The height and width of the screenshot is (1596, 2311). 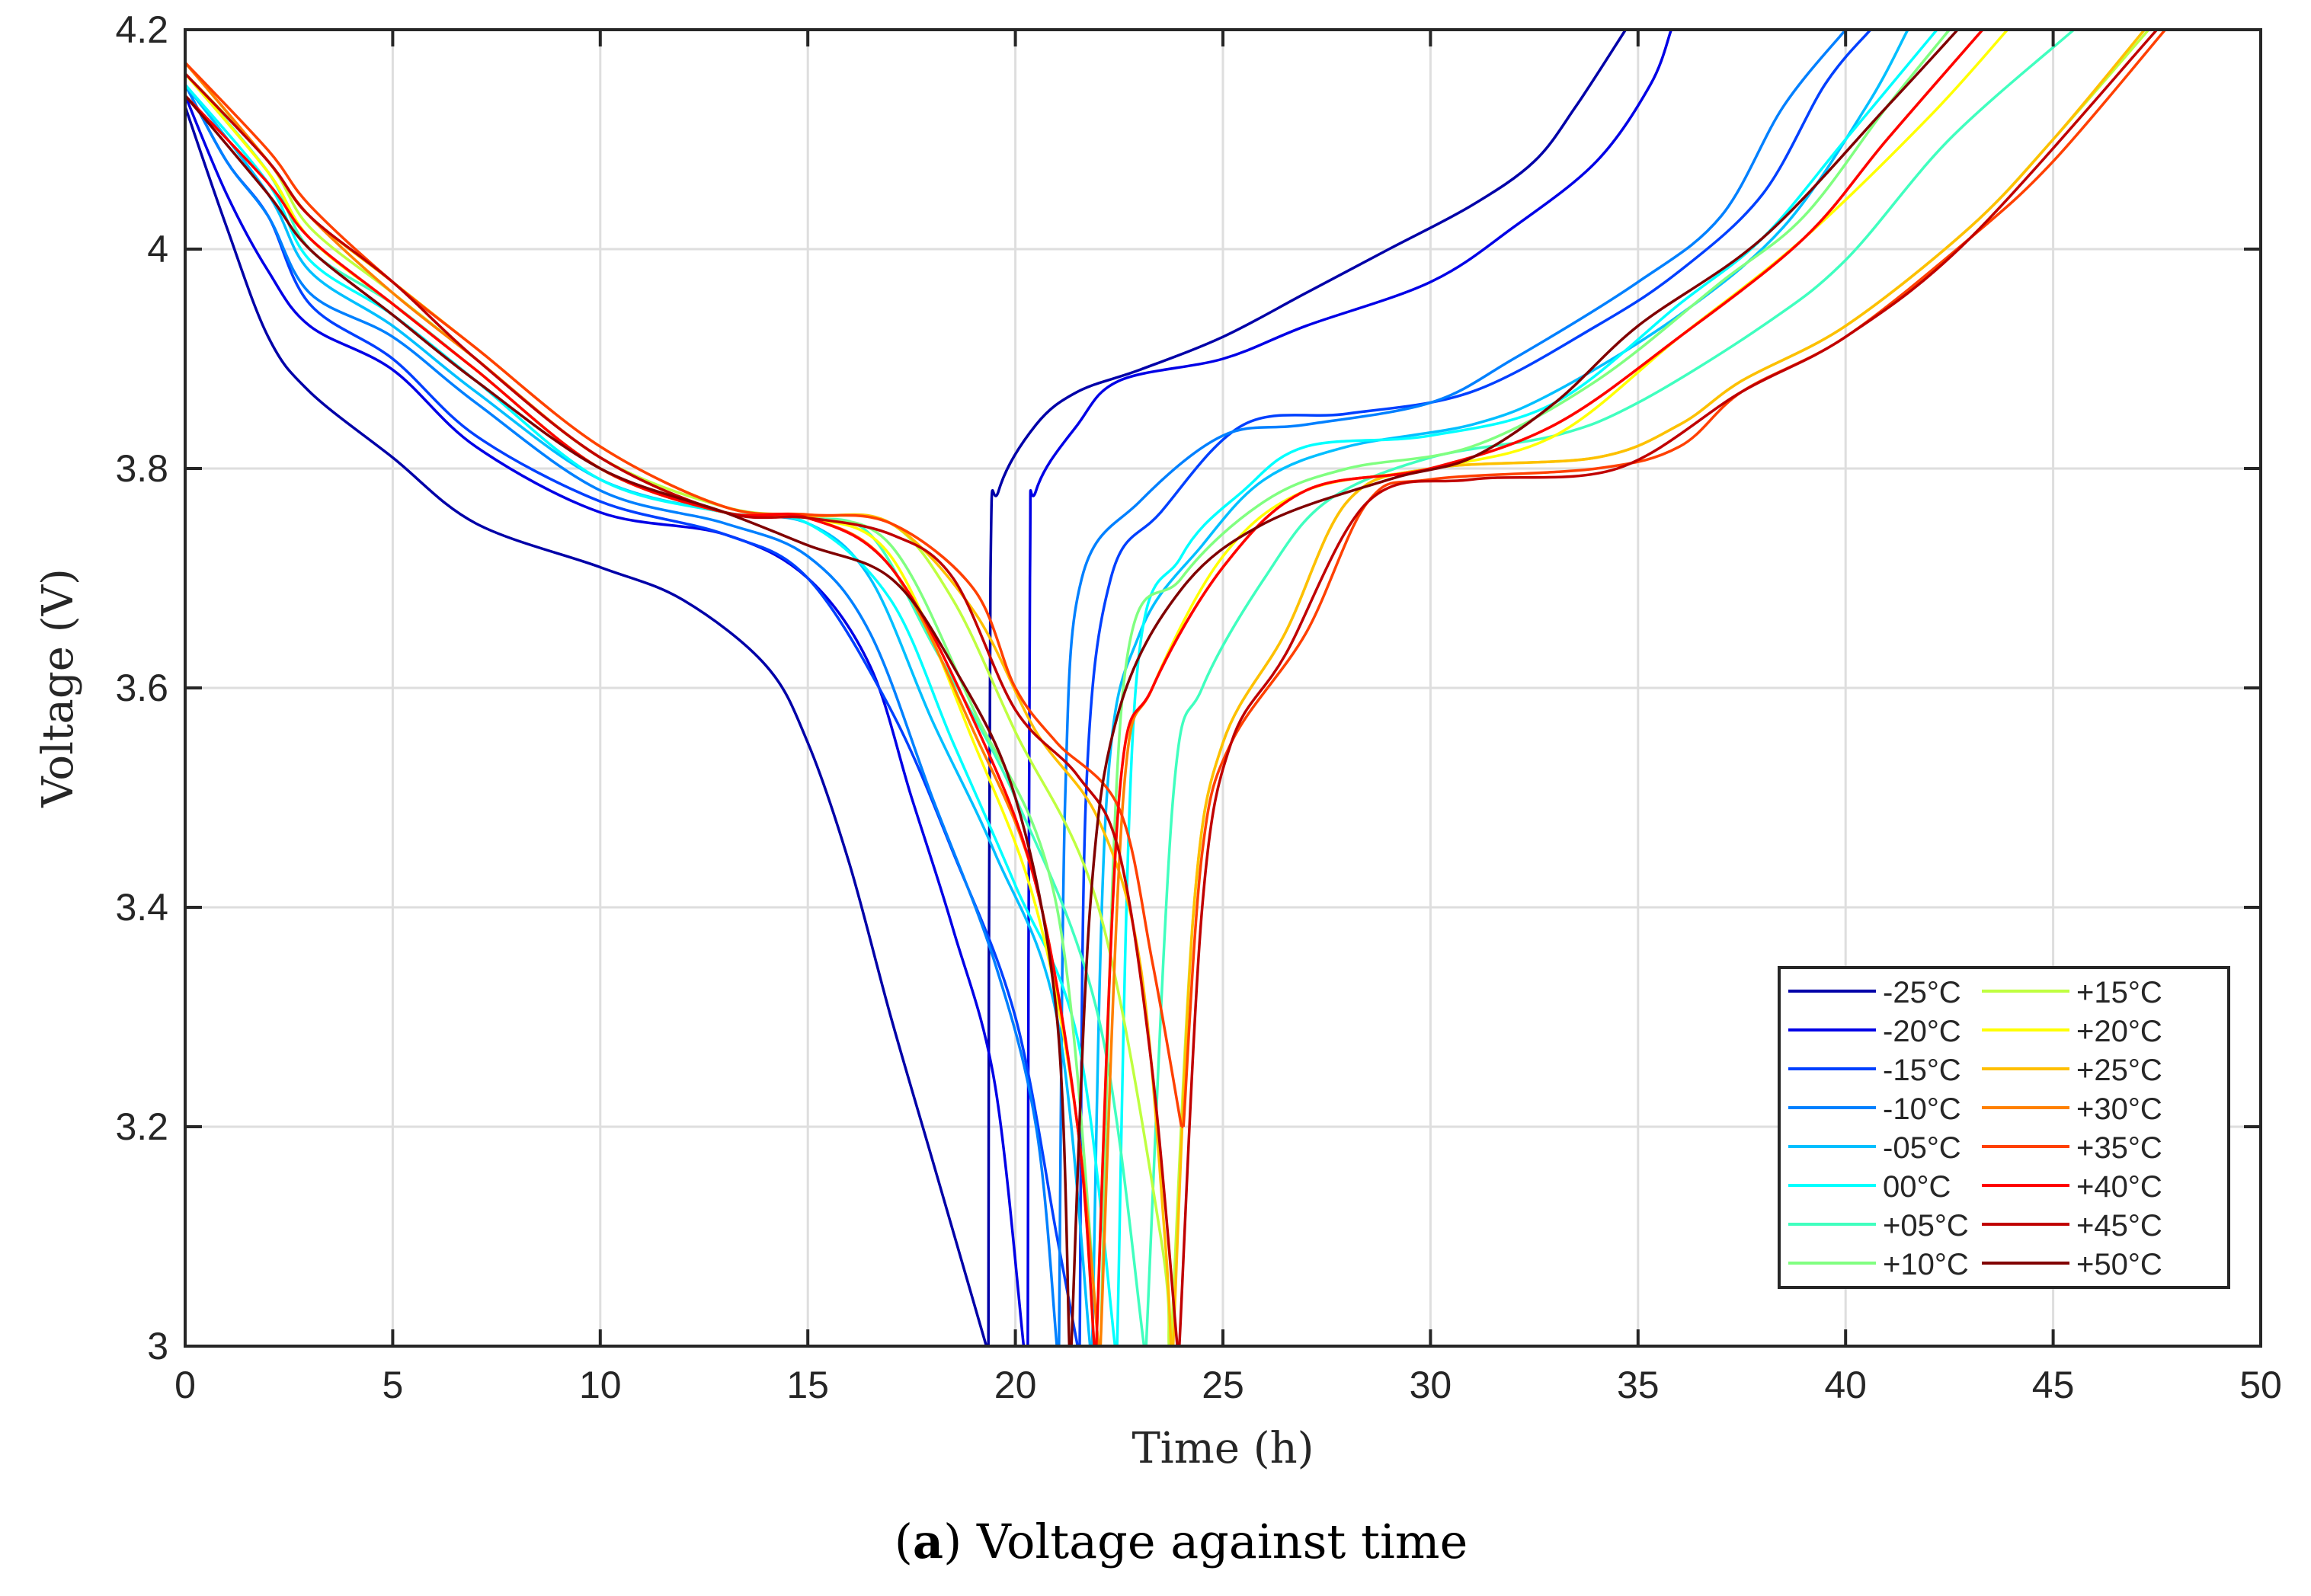 What do you see at coordinates (141, 29) in the screenshot?
I see `y-tick-label: 4.2` at bounding box center [141, 29].